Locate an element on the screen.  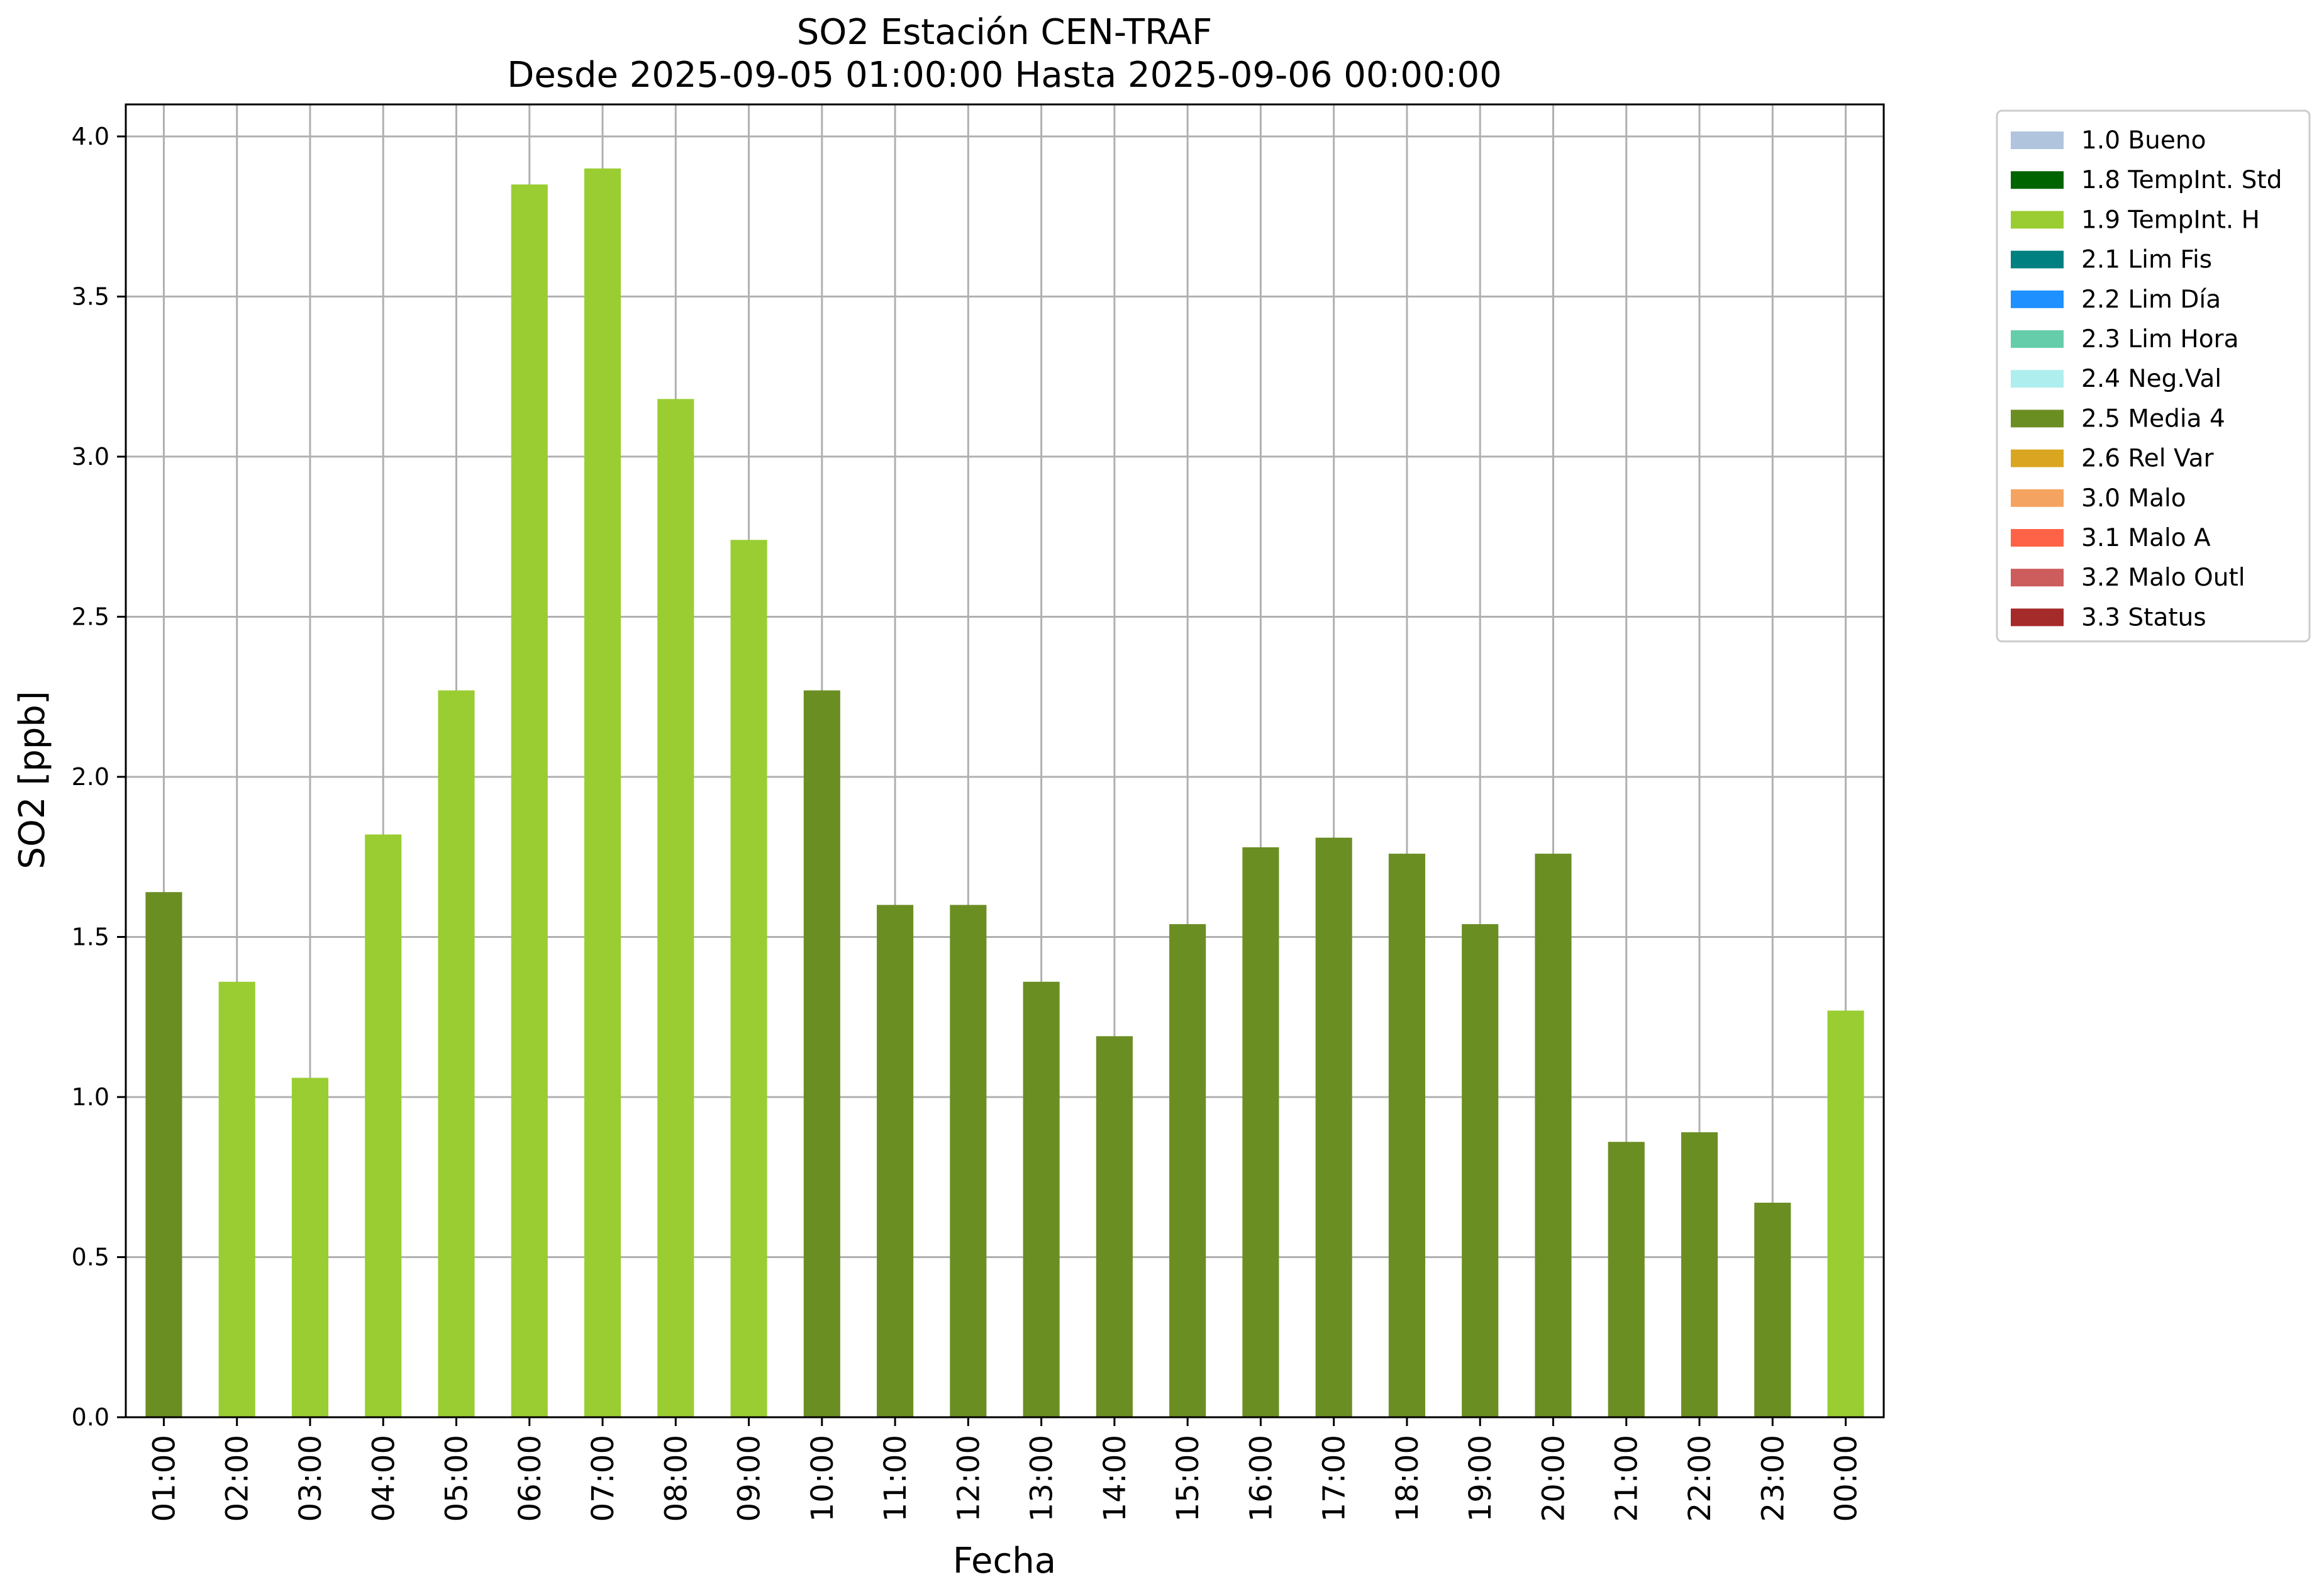
x-tick-label: 05:00 is located at coordinates (458, 1478).